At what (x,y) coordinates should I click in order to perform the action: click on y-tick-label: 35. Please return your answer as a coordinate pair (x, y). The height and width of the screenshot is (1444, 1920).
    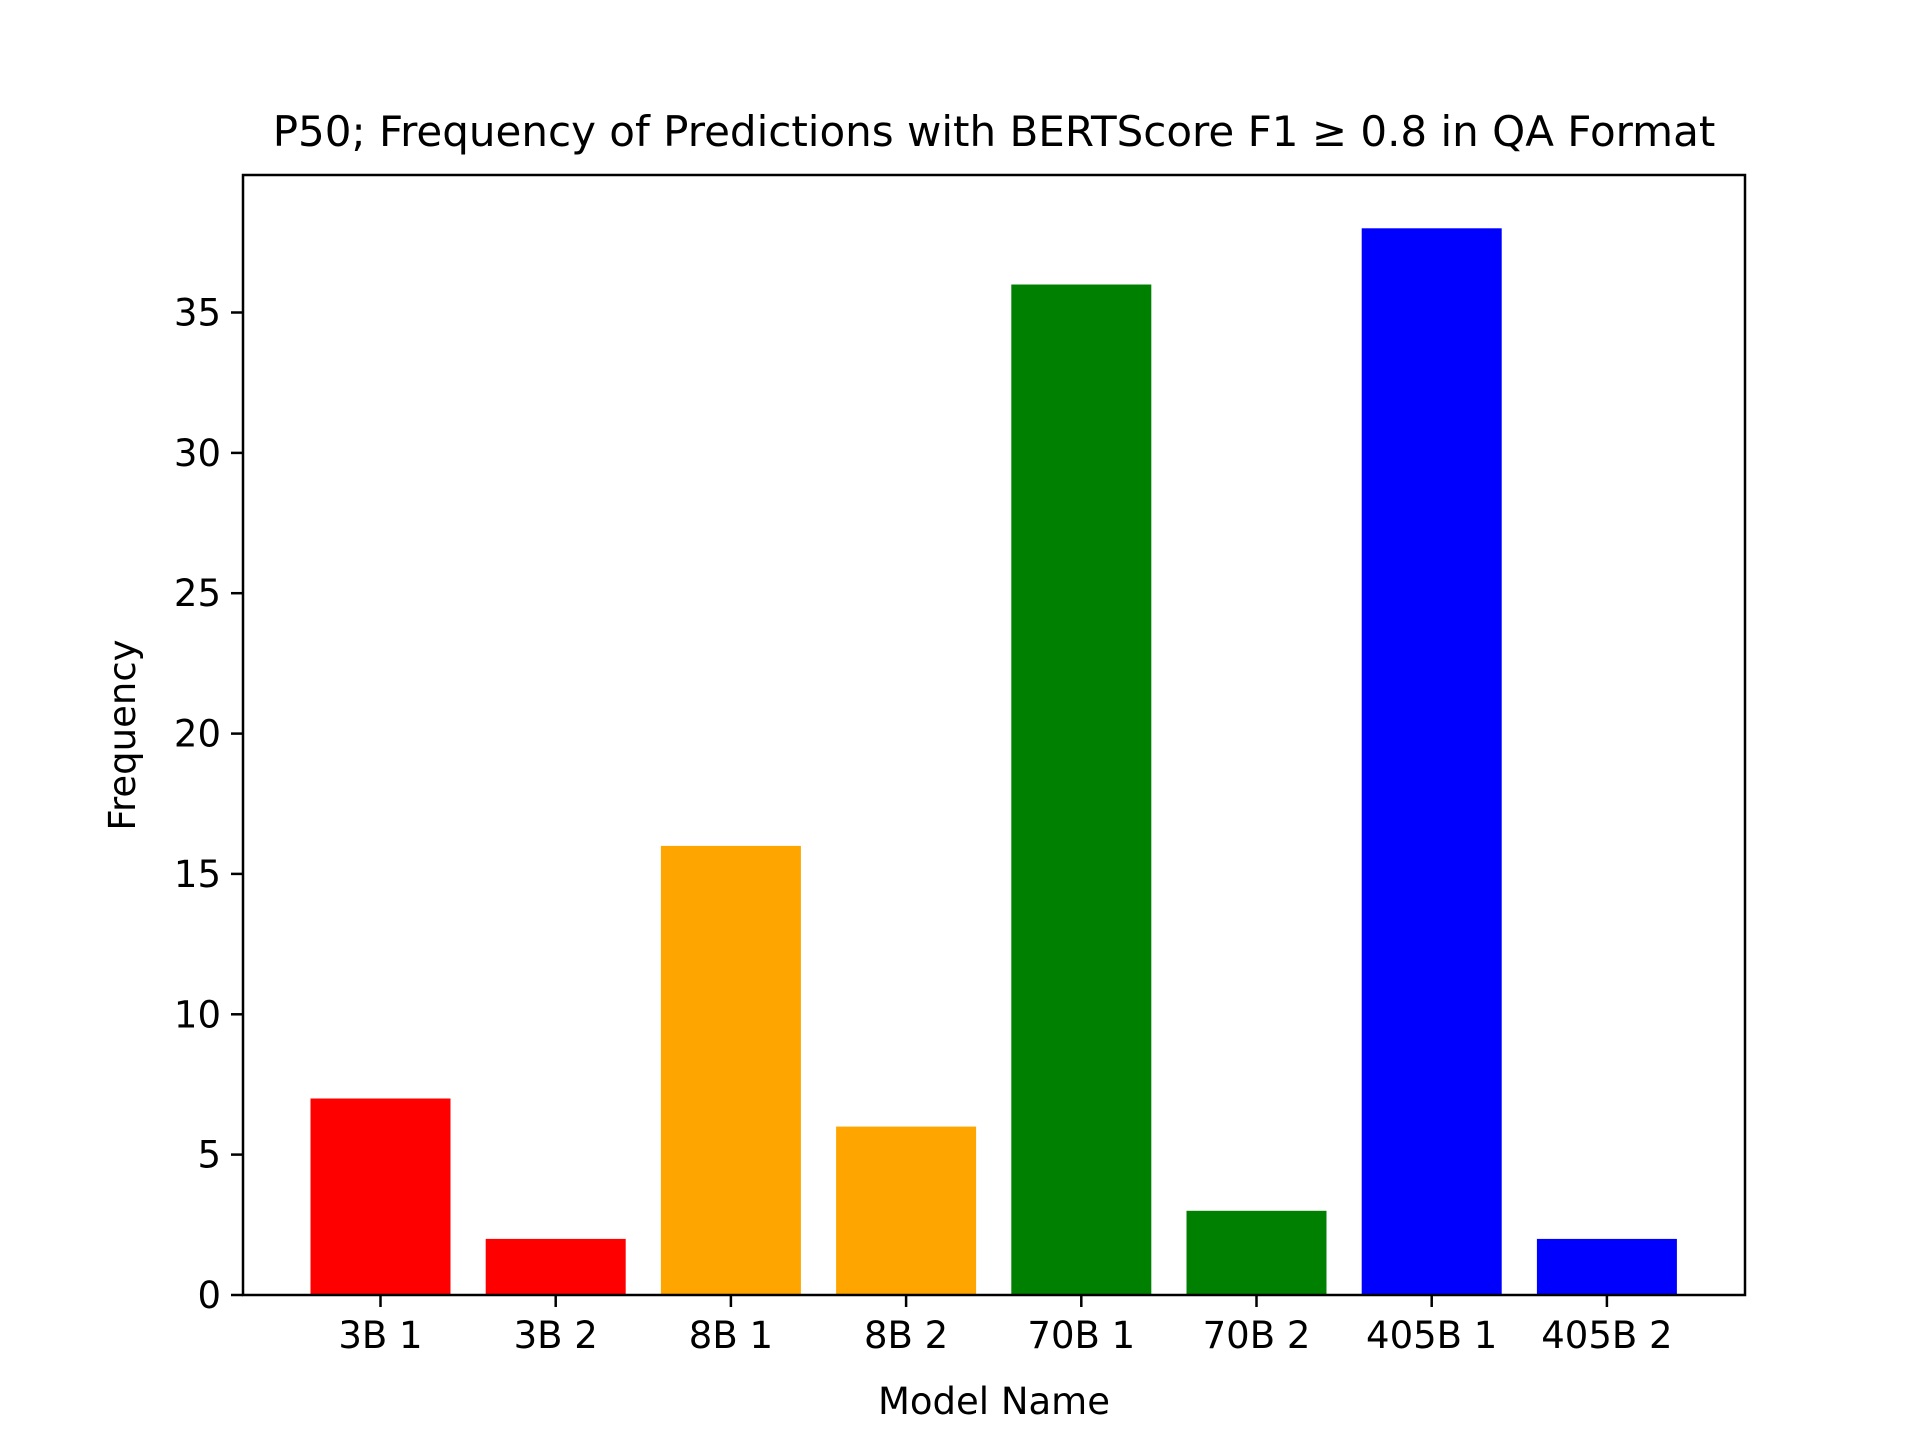
    Looking at the image, I should click on (197, 313).